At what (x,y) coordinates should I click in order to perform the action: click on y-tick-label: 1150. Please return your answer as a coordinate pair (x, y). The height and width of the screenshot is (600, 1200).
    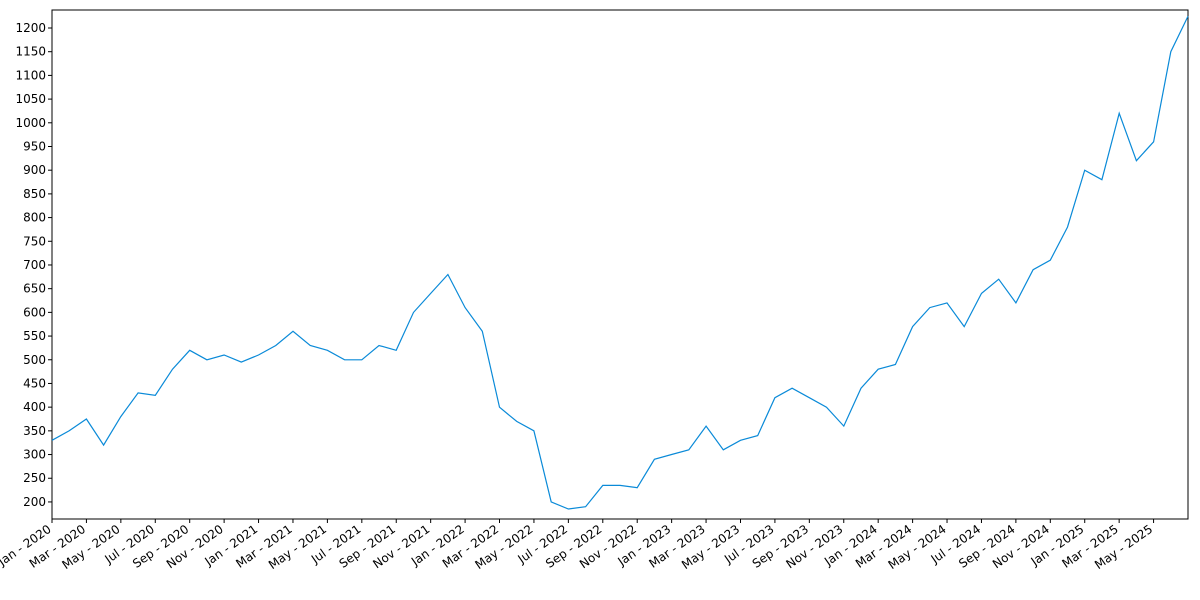
    Looking at the image, I should click on (30, 52).